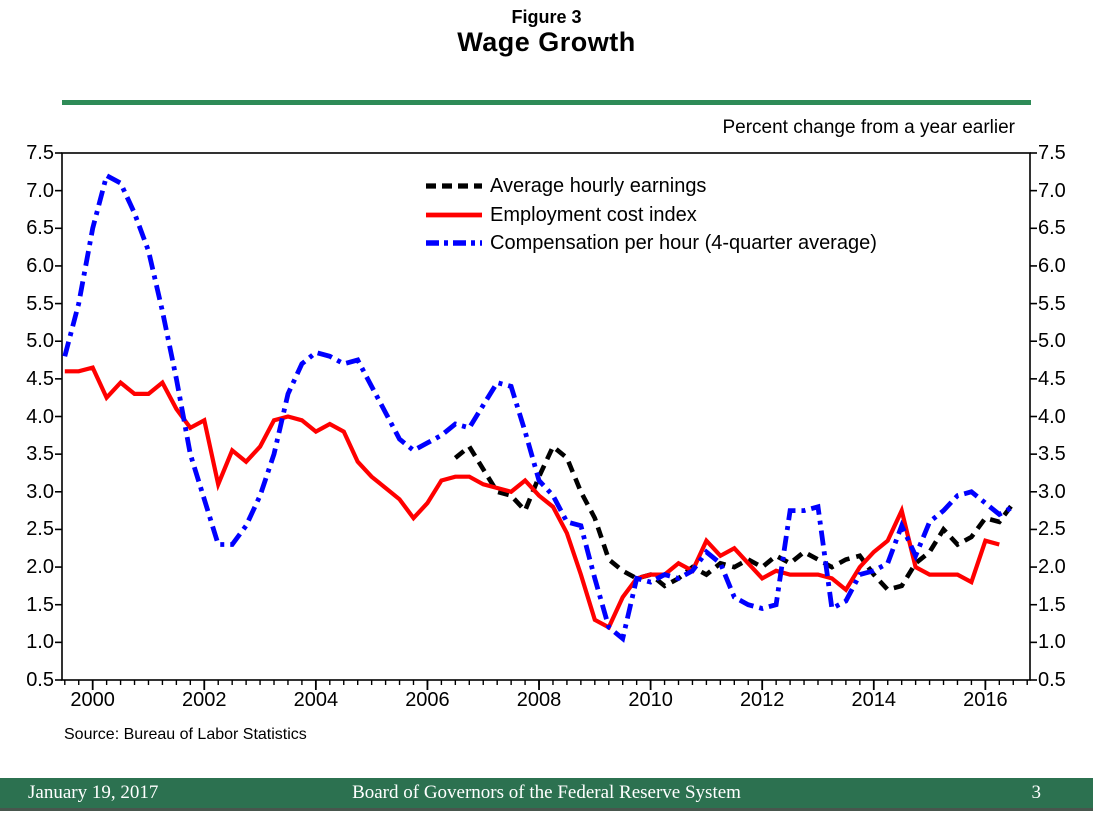  I want to click on y-tick-label-right: 6.0, so click(1052, 265).